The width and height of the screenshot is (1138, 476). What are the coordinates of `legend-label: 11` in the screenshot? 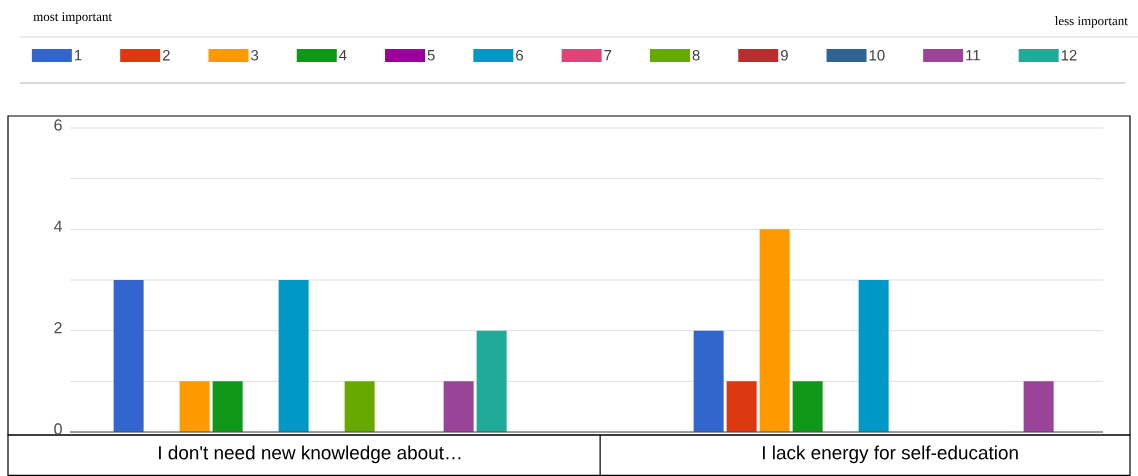 It's located at (973, 55).